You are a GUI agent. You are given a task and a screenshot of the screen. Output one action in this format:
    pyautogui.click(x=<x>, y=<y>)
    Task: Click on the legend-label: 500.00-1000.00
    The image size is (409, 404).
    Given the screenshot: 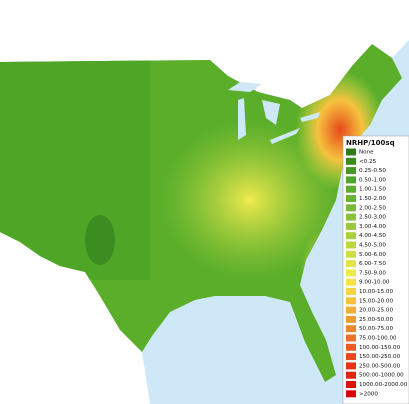 What is the action you would take?
    pyautogui.click(x=381, y=376)
    